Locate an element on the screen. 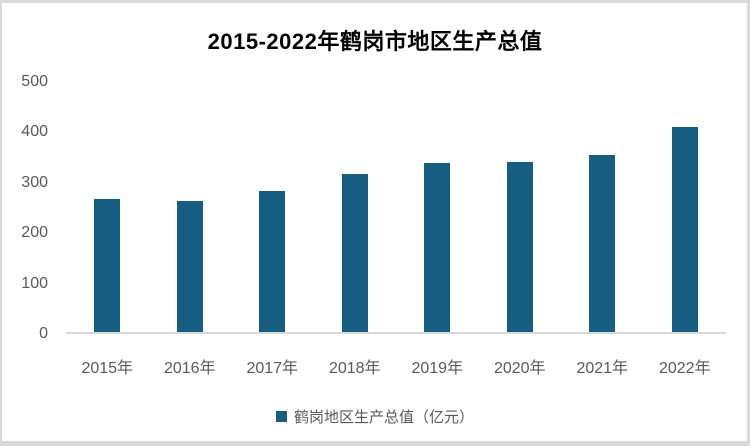  x-tick-label-2018年: 2018年 is located at coordinates (354, 368).